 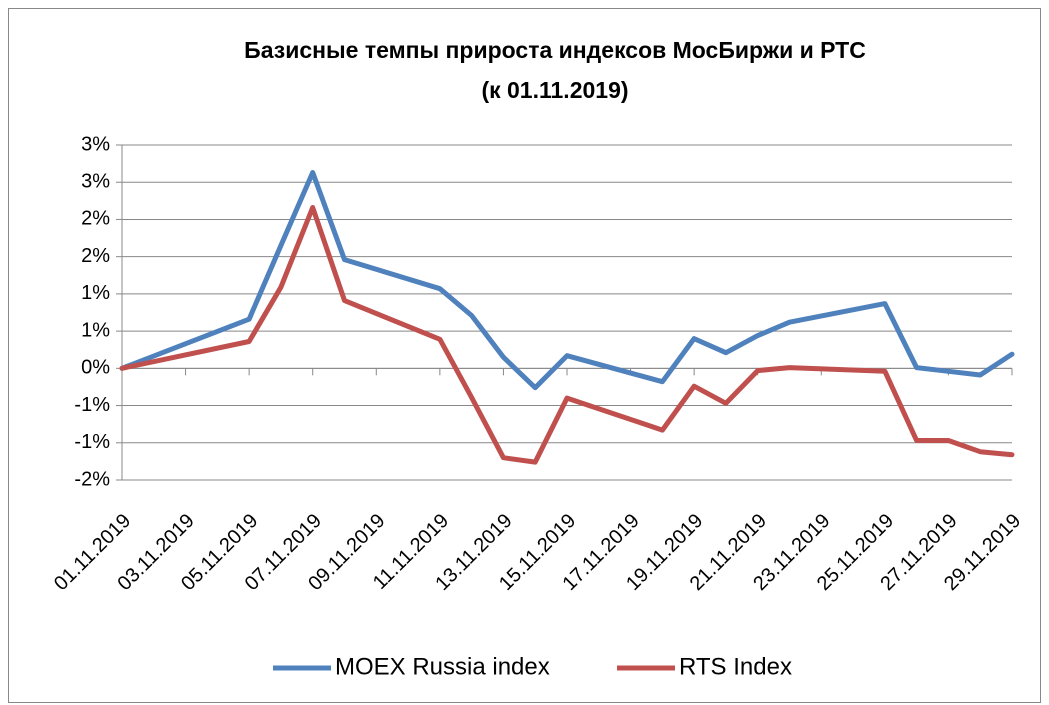 I want to click on legend-label: RTS Index, so click(x=735, y=666).